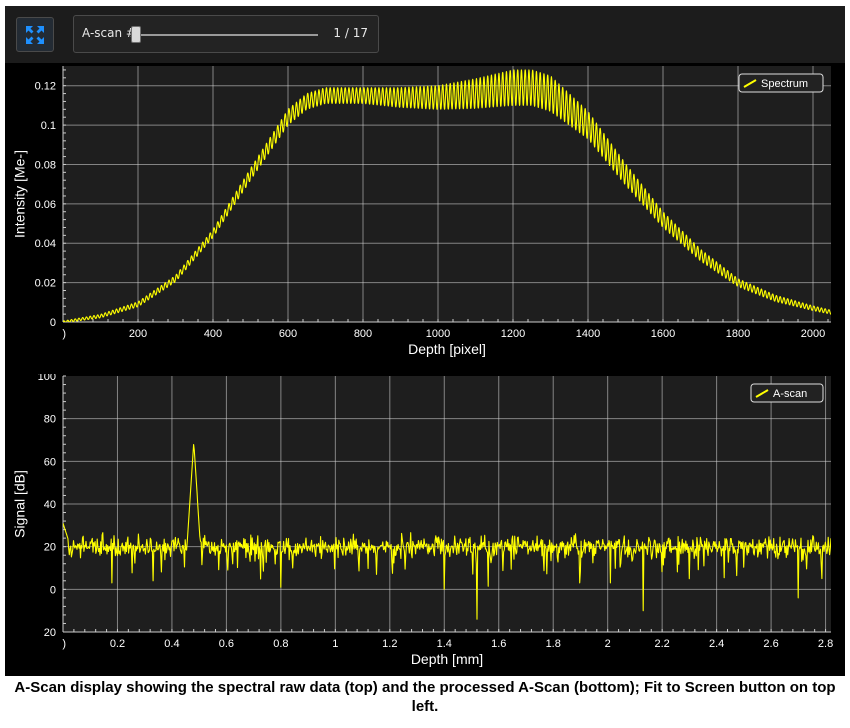  What do you see at coordinates (498, 644) in the screenshot?
I see `x-tick-label: 1.6` at bounding box center [498, 644].